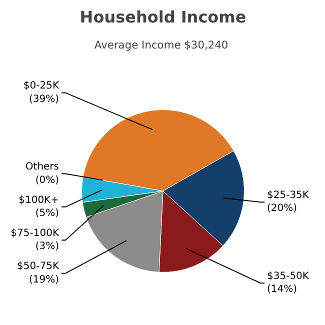 The image size is (325, 325). What do you see at coordinates (282, 290) in the screenshot?
I see `data-label: (14%)` at bounding box center [282, 290].